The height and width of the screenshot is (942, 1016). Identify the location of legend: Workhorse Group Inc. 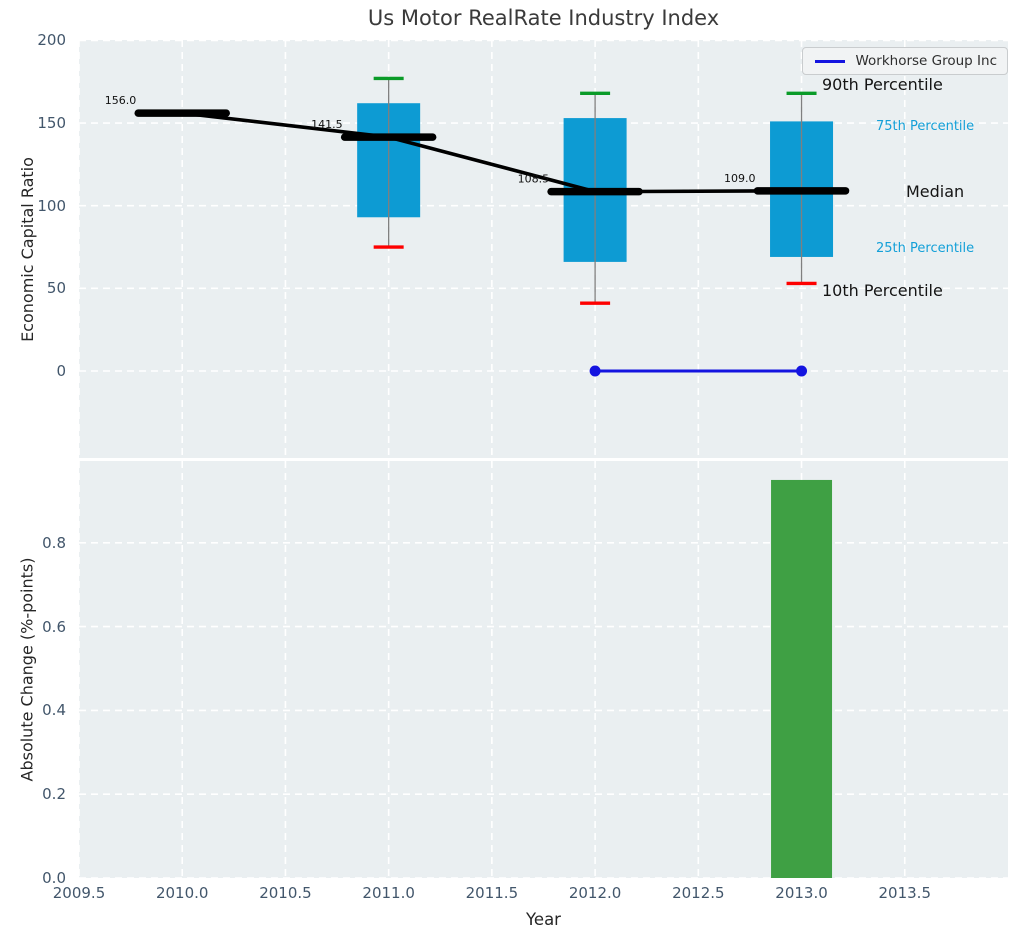
(905, 61).